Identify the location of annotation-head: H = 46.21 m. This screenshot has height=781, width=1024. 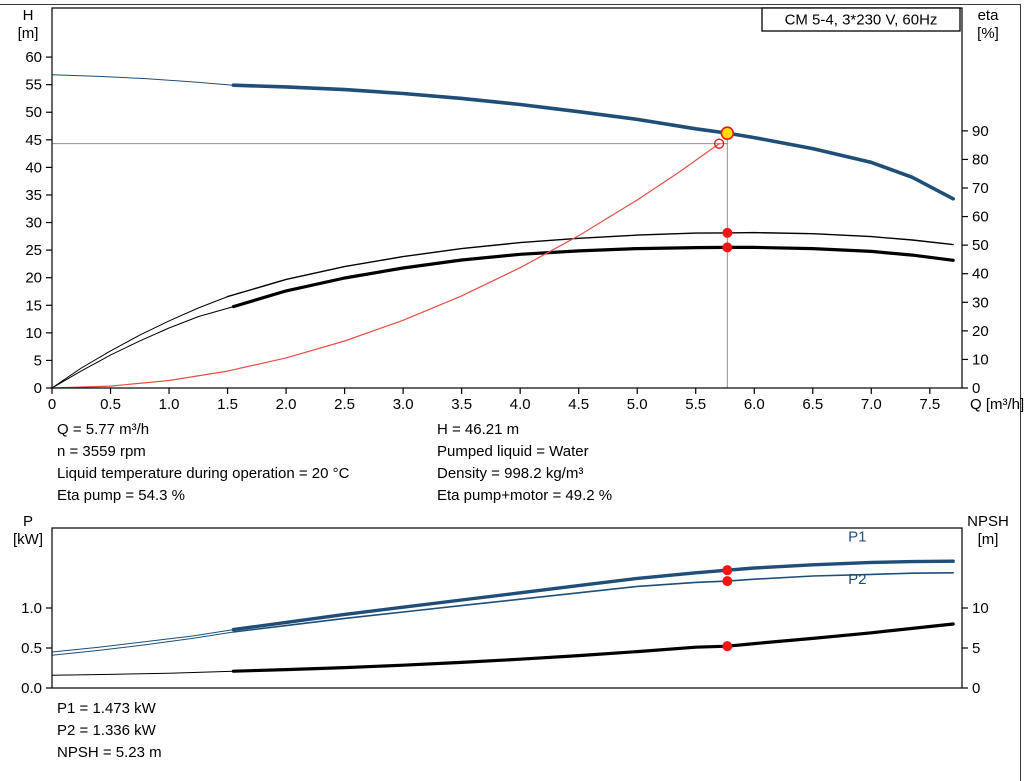
(478, 429).